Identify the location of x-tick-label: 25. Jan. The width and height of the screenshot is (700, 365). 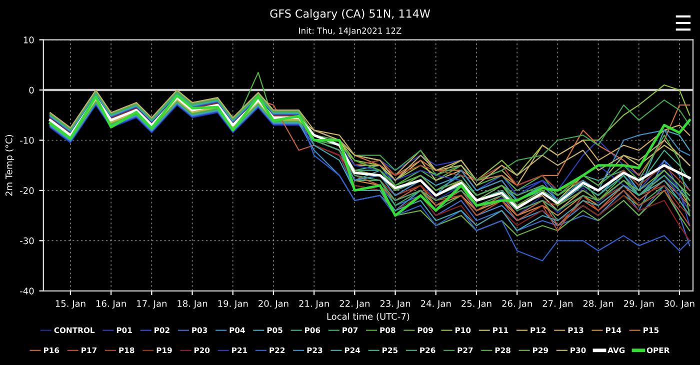
(477, 304).